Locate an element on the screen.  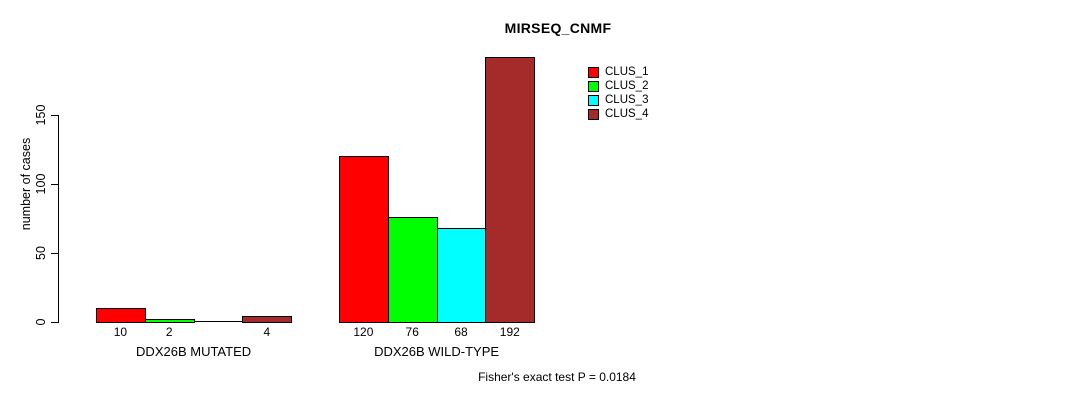
y-axis-tick-label: 150 is located at coordinates (41, 115).